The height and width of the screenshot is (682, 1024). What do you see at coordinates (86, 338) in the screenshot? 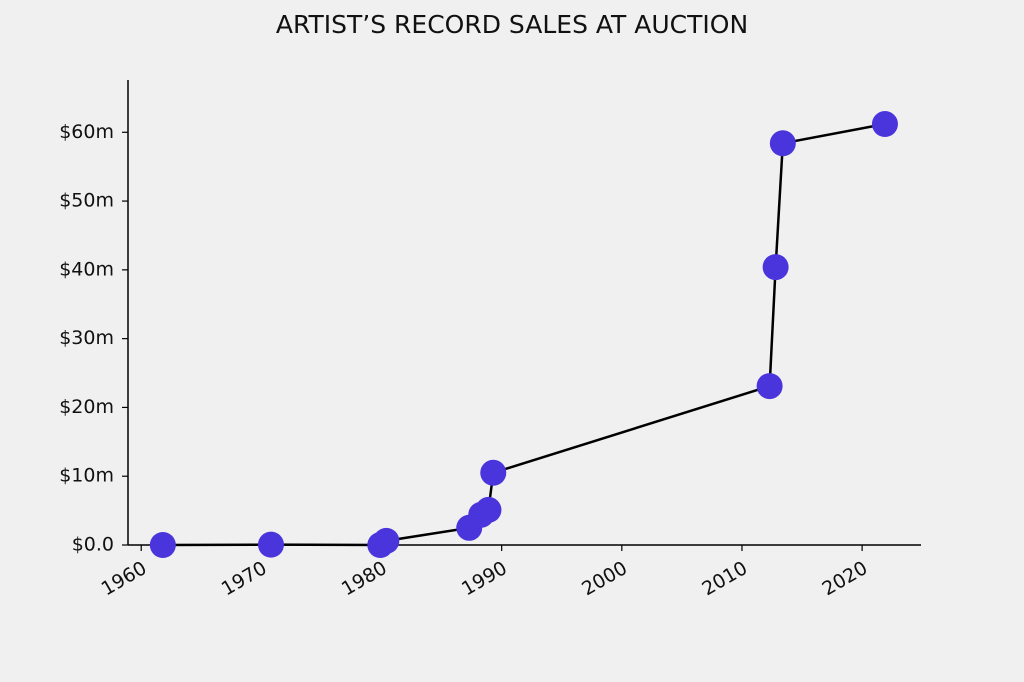
I see `y-tick-label: $30m` at bounding box center [86, 338].